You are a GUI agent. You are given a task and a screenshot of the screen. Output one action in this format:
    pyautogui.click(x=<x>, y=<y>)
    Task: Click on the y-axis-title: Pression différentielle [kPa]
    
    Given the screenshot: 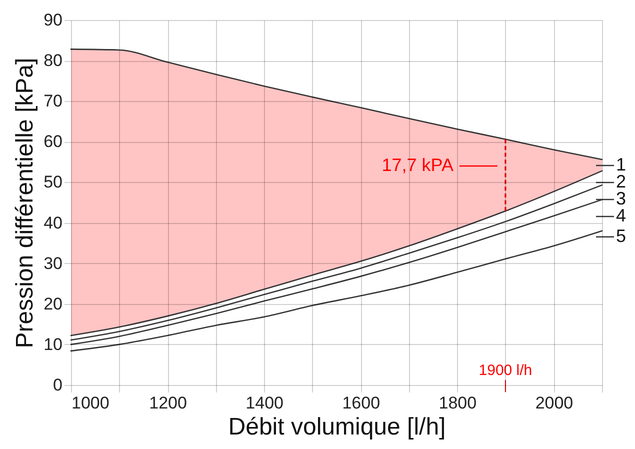 What is the action you would take?
    pyautogui.click(x=25, y=203)
    